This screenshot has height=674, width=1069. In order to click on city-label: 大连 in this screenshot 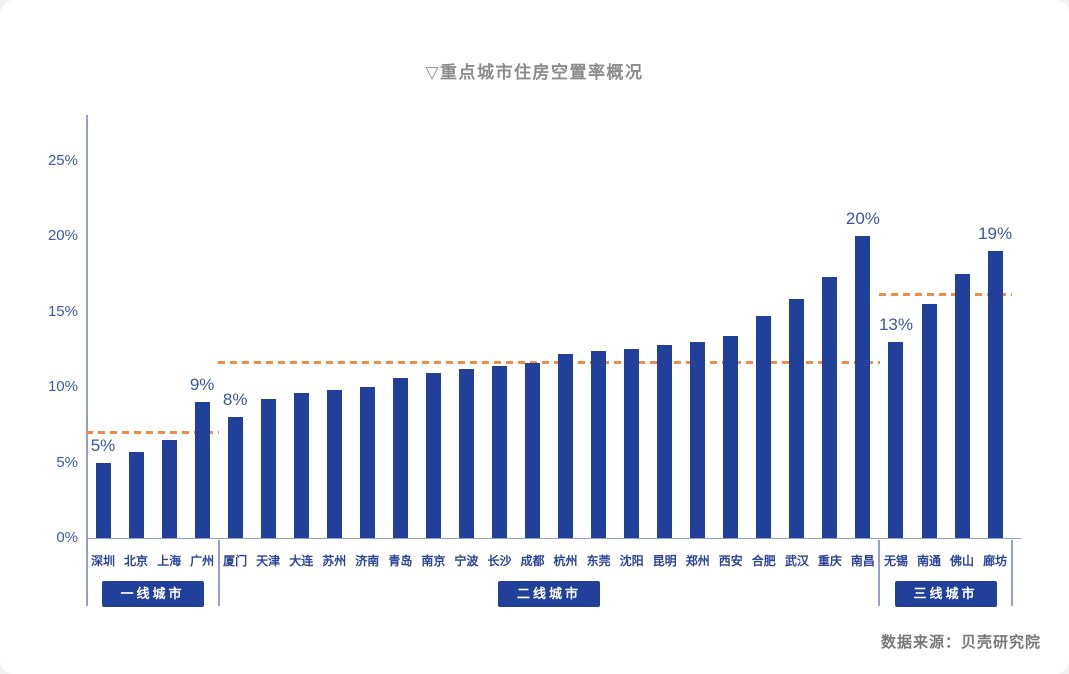, I will do `click(301, 561)`.